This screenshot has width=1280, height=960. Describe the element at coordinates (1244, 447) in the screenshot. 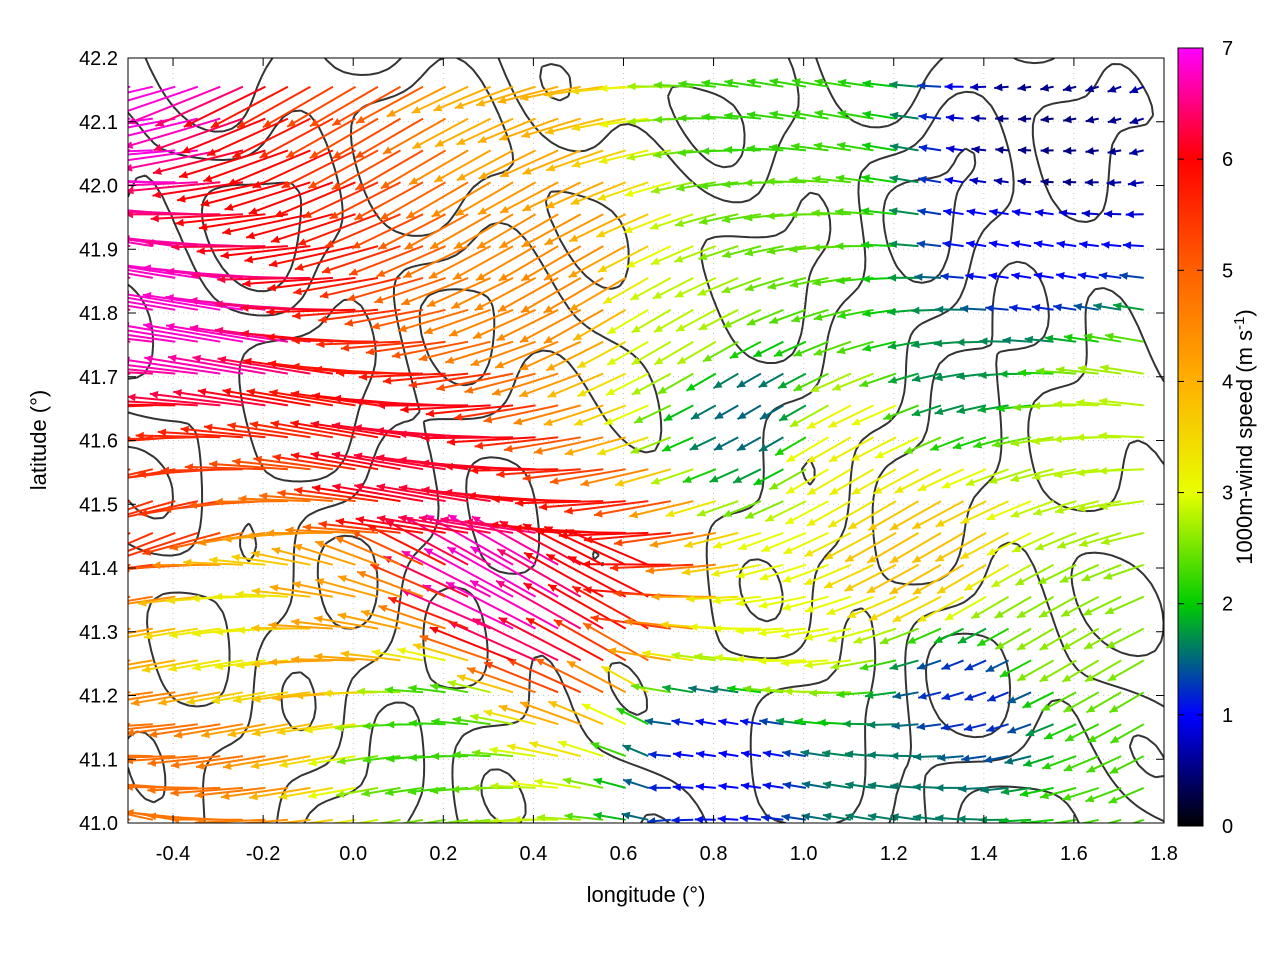

I see `colorbar-title-main: 1000m-wind speed (m s` at that location.